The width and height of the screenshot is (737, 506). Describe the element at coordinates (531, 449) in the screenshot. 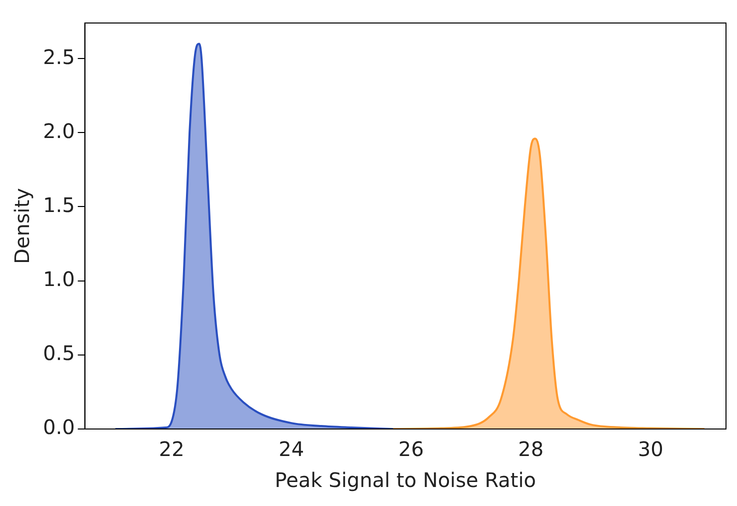

I see `x-tick-label: 28` at that location.